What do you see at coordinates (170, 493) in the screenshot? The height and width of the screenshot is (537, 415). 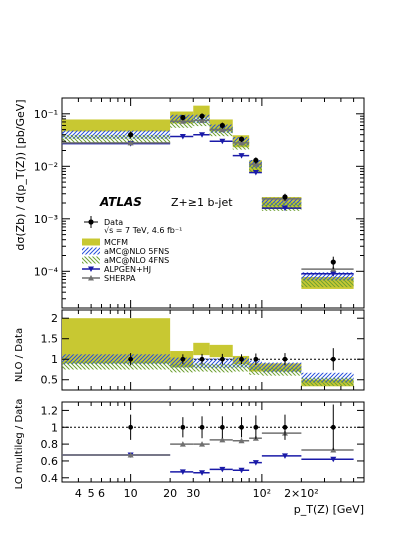 I see `x-tick-label: 20` at bounding box center [170, 493].